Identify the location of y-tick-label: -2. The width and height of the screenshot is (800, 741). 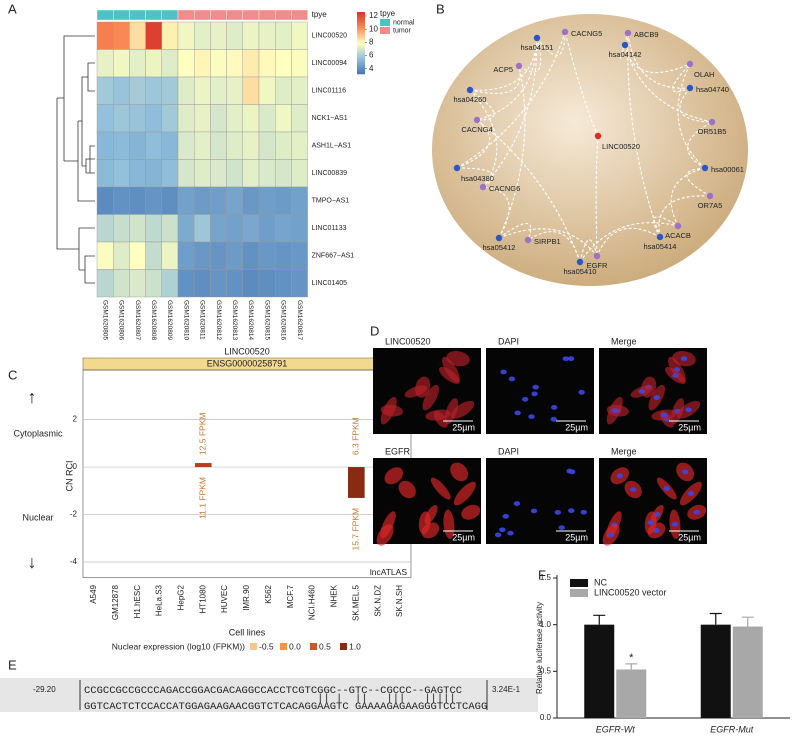
(74, 514).